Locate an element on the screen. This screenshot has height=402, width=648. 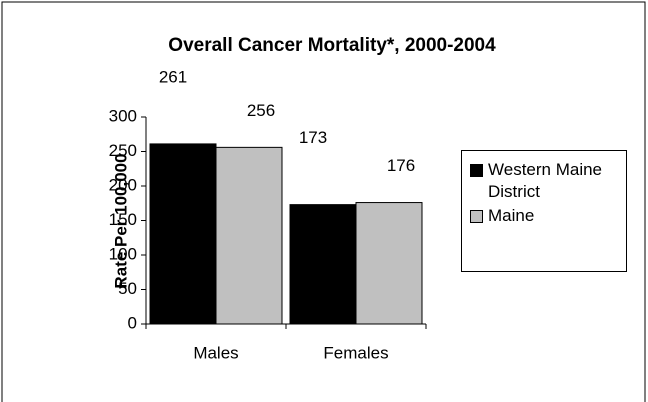
y-tick-label: 250 is located at coordinates (123, 150).